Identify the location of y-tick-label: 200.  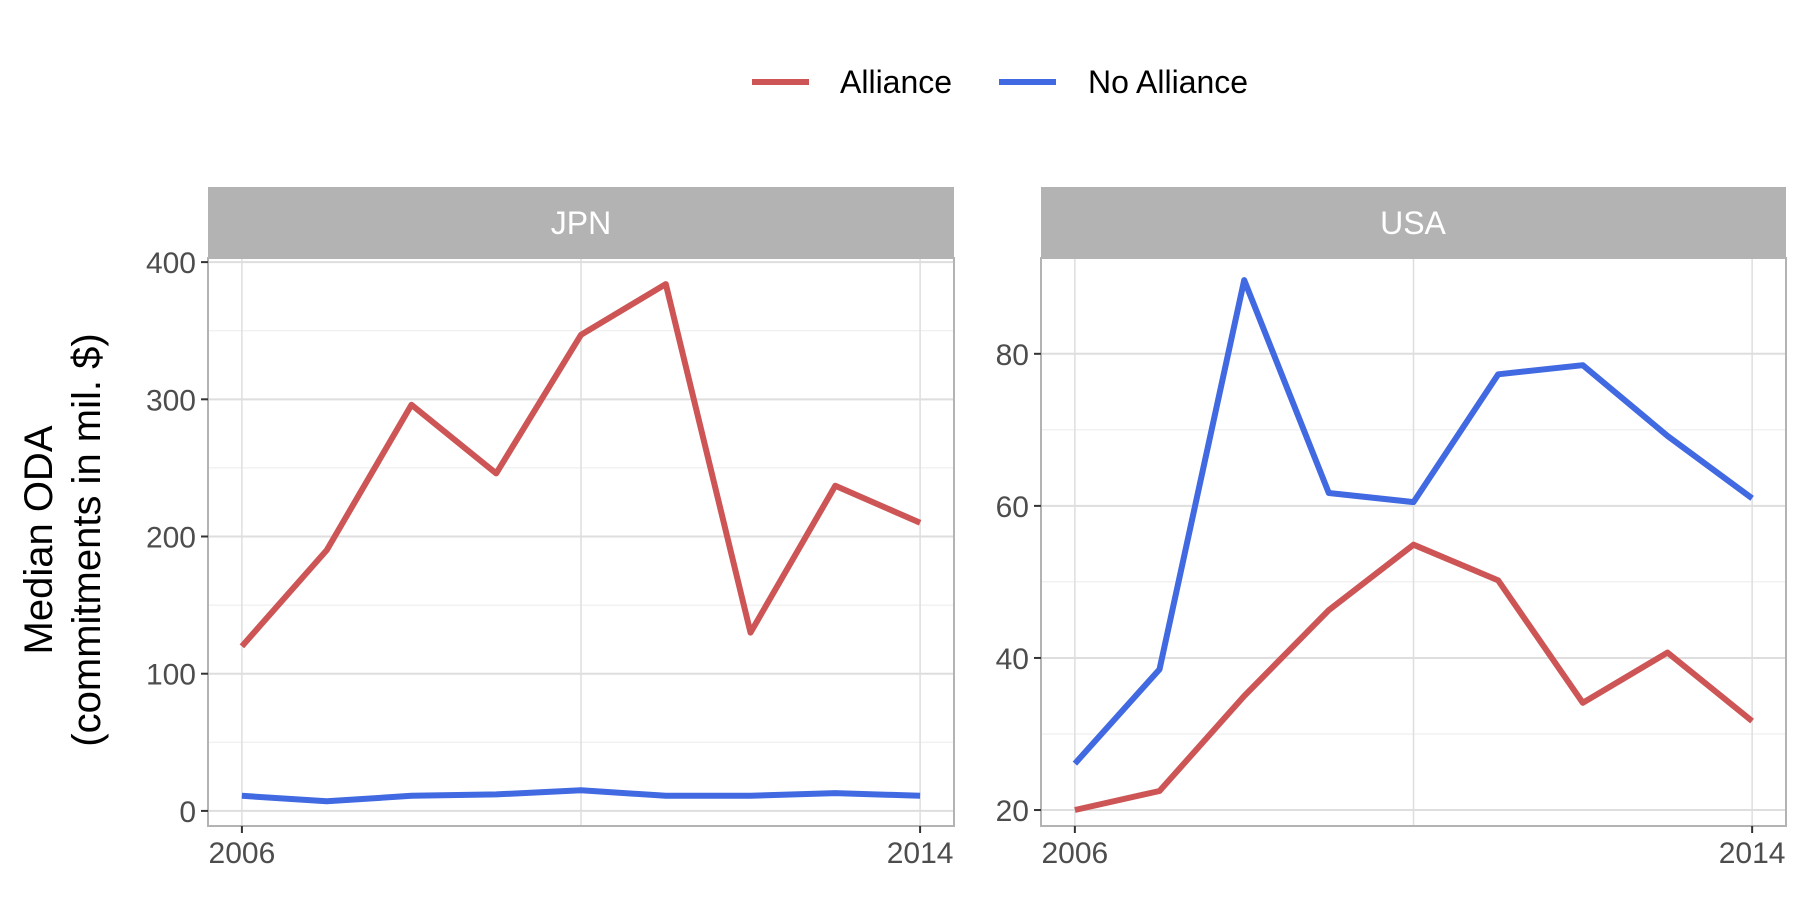
(171, 538).